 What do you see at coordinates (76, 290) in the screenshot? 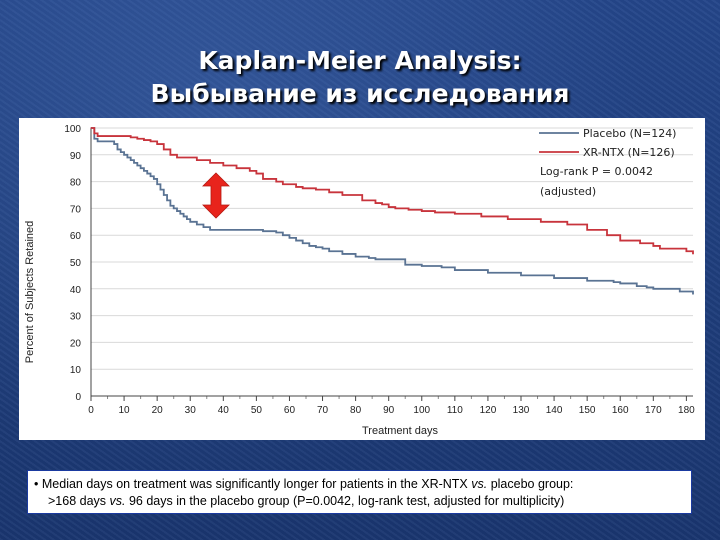
I see `y-tick-label-4: 40` at bounding box center [76, 290].